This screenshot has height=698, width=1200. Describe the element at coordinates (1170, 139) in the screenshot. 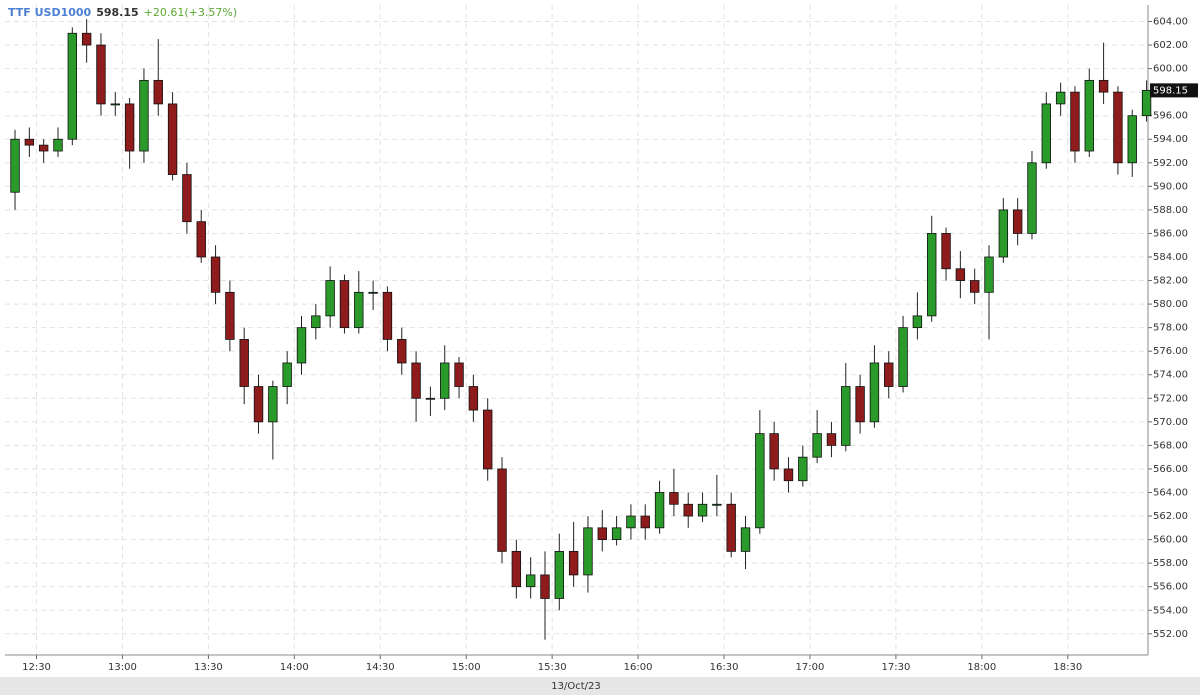

I see `y-tick-label: 594.00` at that location.